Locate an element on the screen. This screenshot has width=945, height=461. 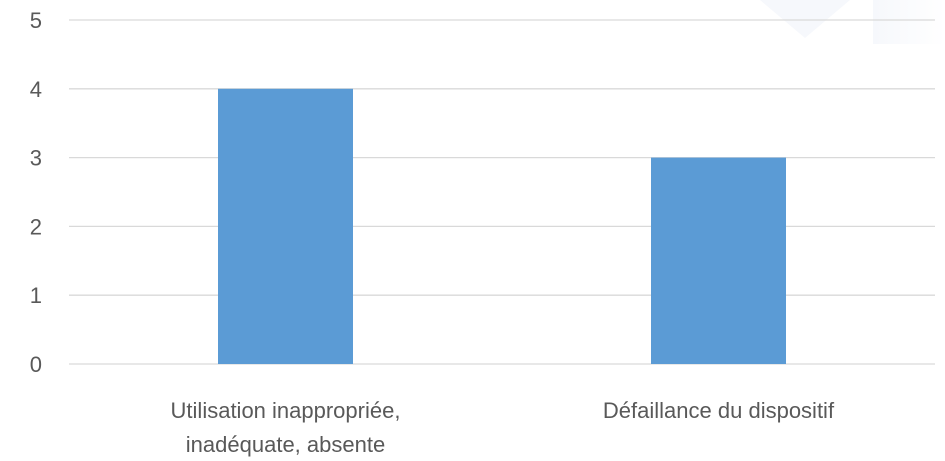
x-category-label: Utilisation inappropriée, is located at coordinates (286, 410).